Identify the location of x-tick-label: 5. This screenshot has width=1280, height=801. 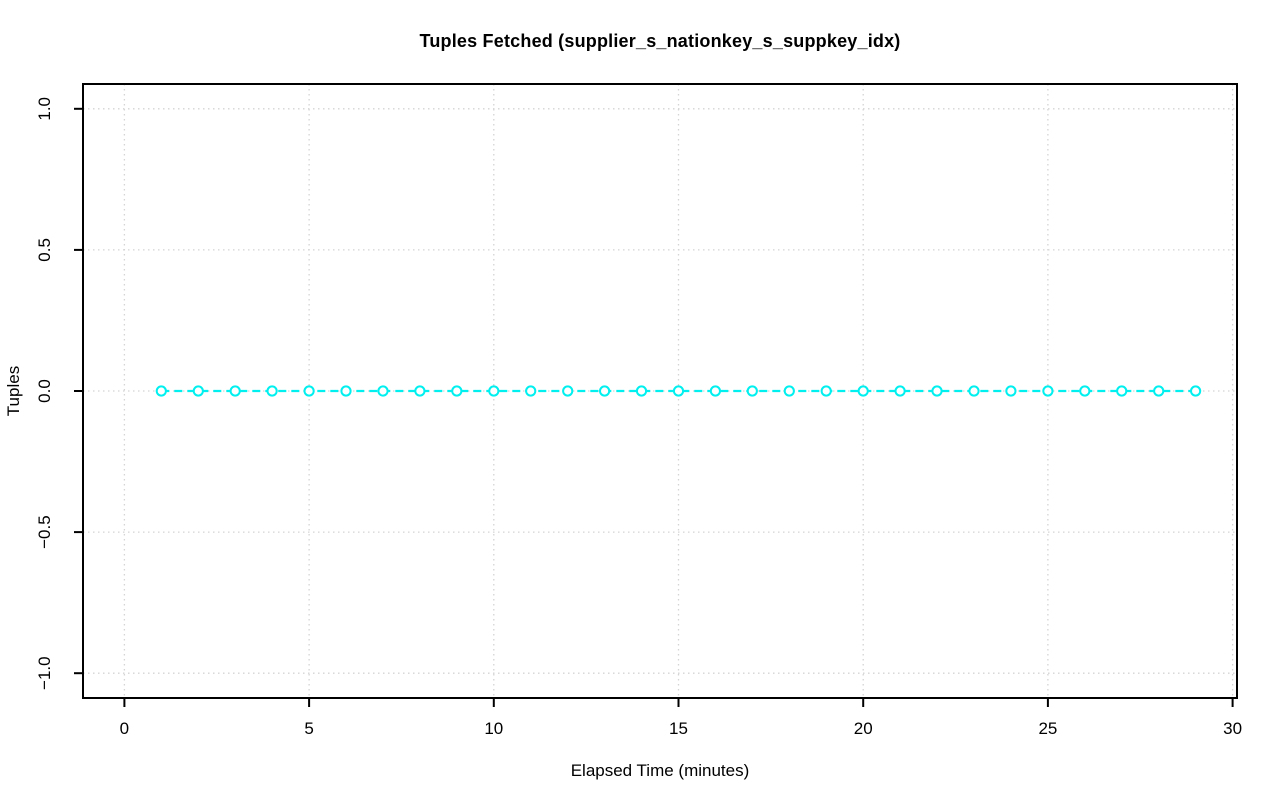
(308, 728).